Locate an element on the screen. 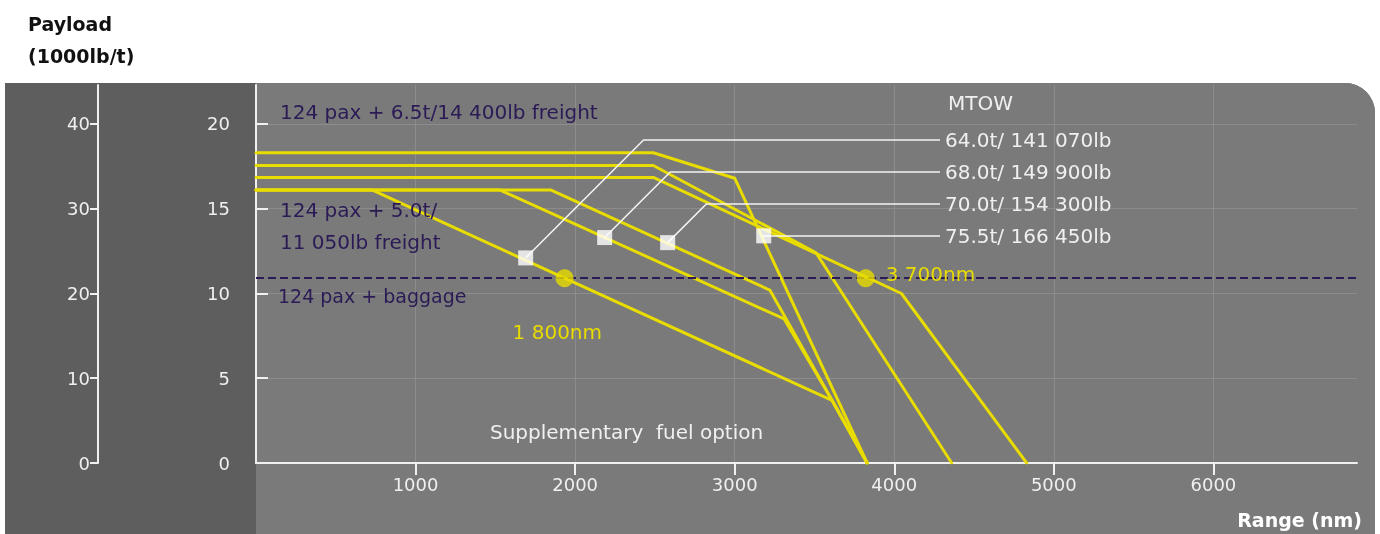 This screenshot has height=534, width=1380. x-tick-label: 3000 is located at coordinates (734, 484).